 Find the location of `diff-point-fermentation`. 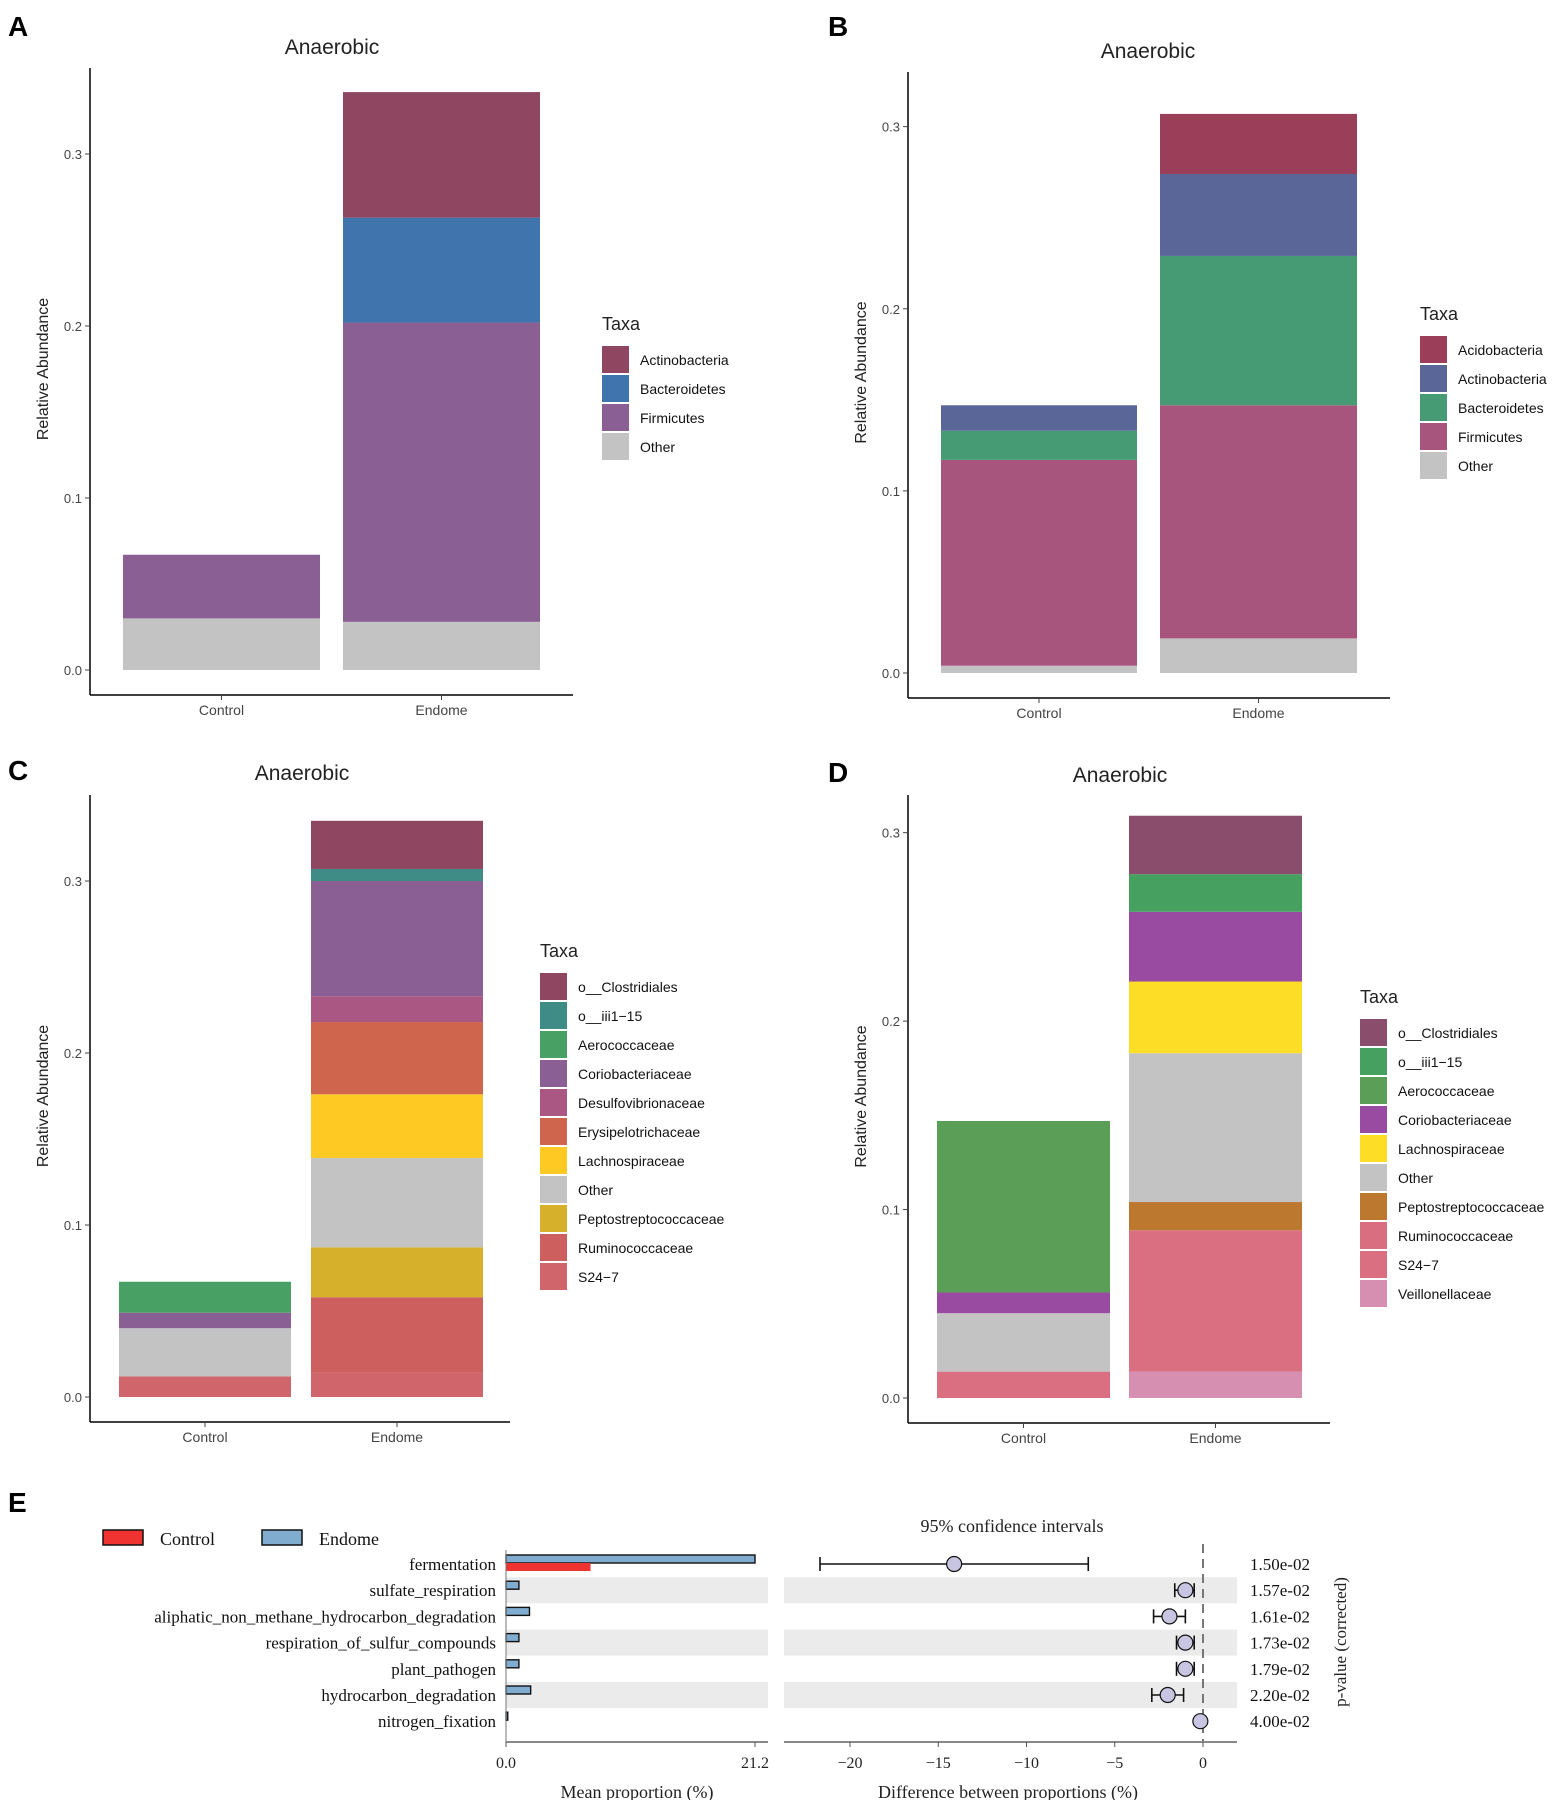

diff-point-fermentation is located at coordinates (954, 1564).